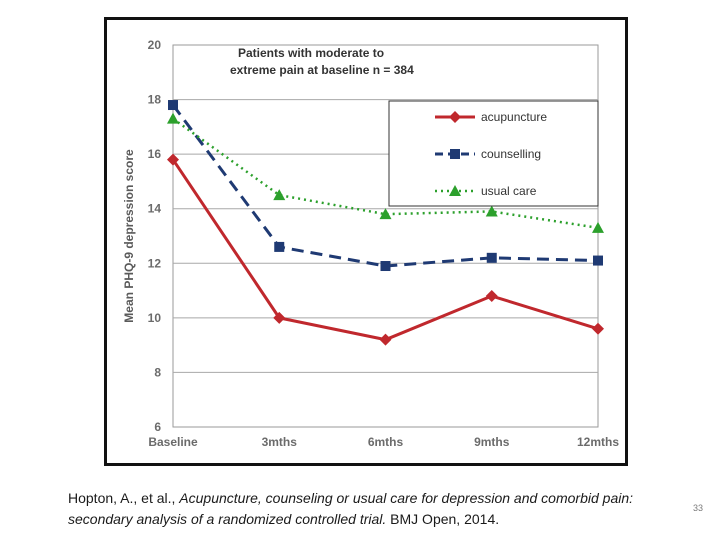 The width and height of the screenshot is (720, 540). What do you see at coordinates (311, 53) in the screenshot?
I see `chart-title-line: Patients with moderate to` at bounding box center [311, 53].